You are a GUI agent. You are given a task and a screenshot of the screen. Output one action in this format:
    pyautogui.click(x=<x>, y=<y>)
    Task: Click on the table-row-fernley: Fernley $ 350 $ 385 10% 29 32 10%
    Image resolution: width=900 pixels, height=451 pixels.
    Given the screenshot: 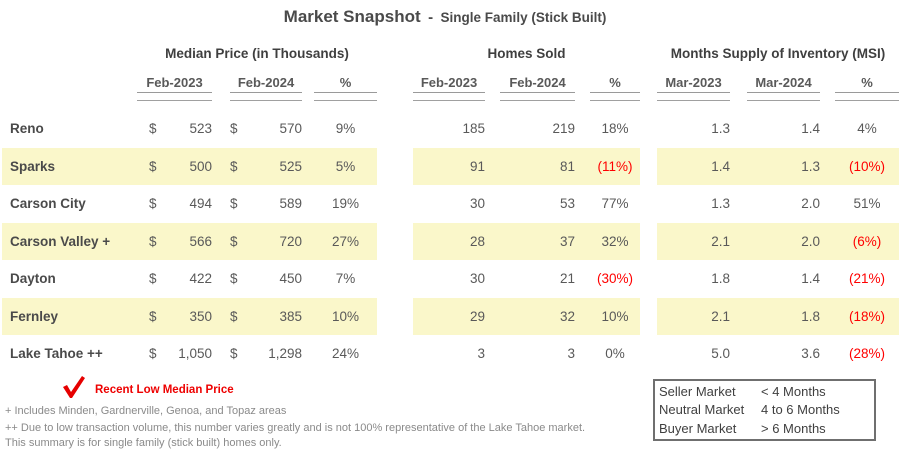 What is the action you would take?
    pyautogui.click(x=450, y=316)
    